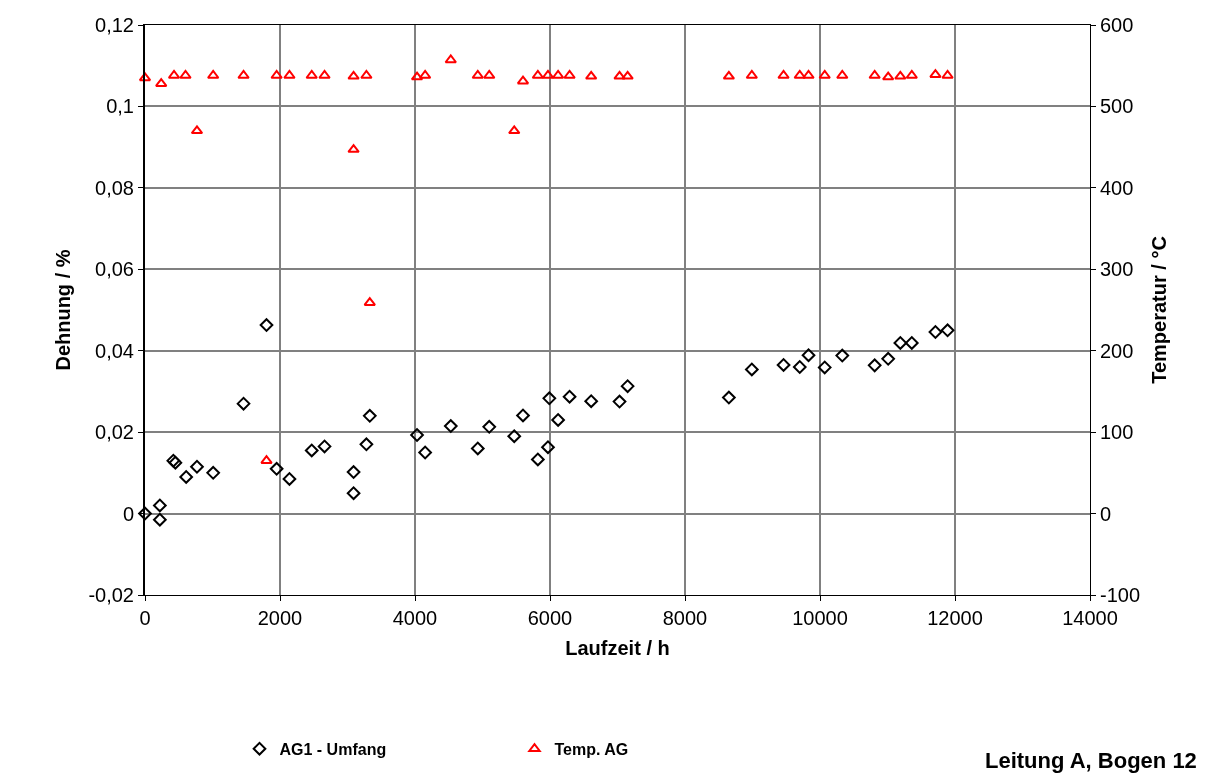 The width and height of the screenshot is (1223, 778). Describe the element at coordinates (415, 618) in the screenshot. I see `x-tick-label: 4000` at that location.